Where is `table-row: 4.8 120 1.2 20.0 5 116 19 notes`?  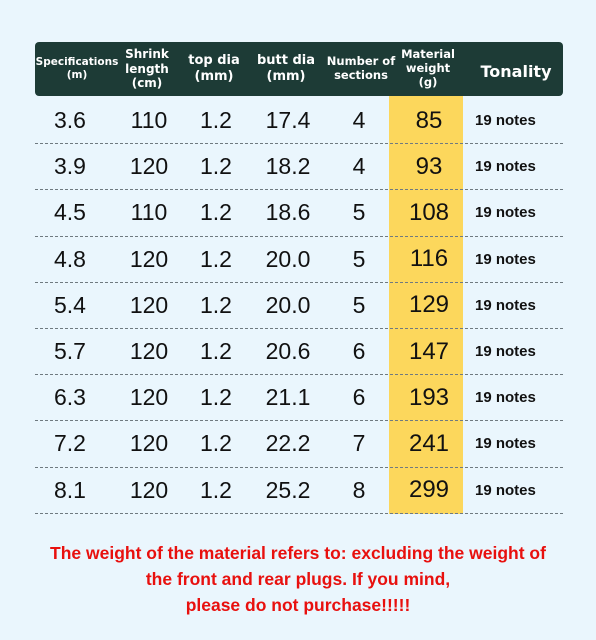
table-row: 4.8 120 1.2 20.0 5 116 19 notes is located at coordinates (299, 260).